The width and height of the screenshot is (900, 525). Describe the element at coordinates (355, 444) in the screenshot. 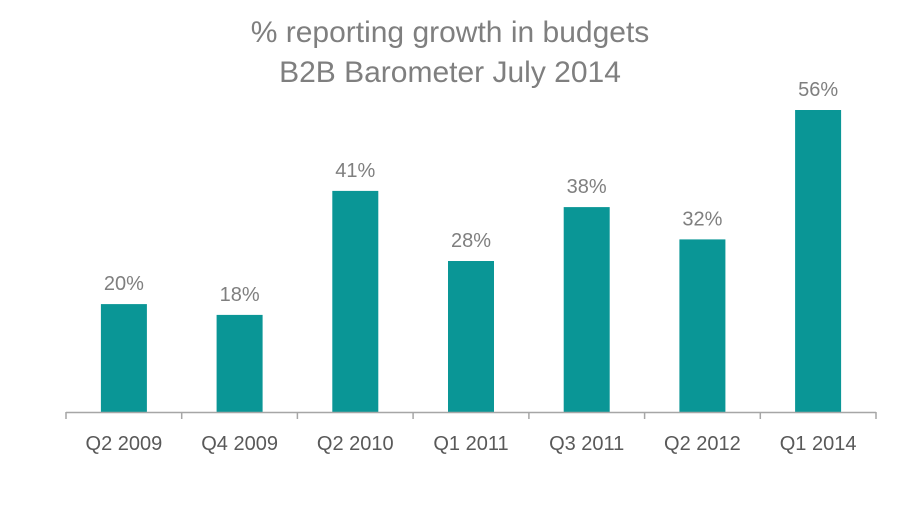

I see `x-tick-label-q2-2010: Q2 2010` at that location.